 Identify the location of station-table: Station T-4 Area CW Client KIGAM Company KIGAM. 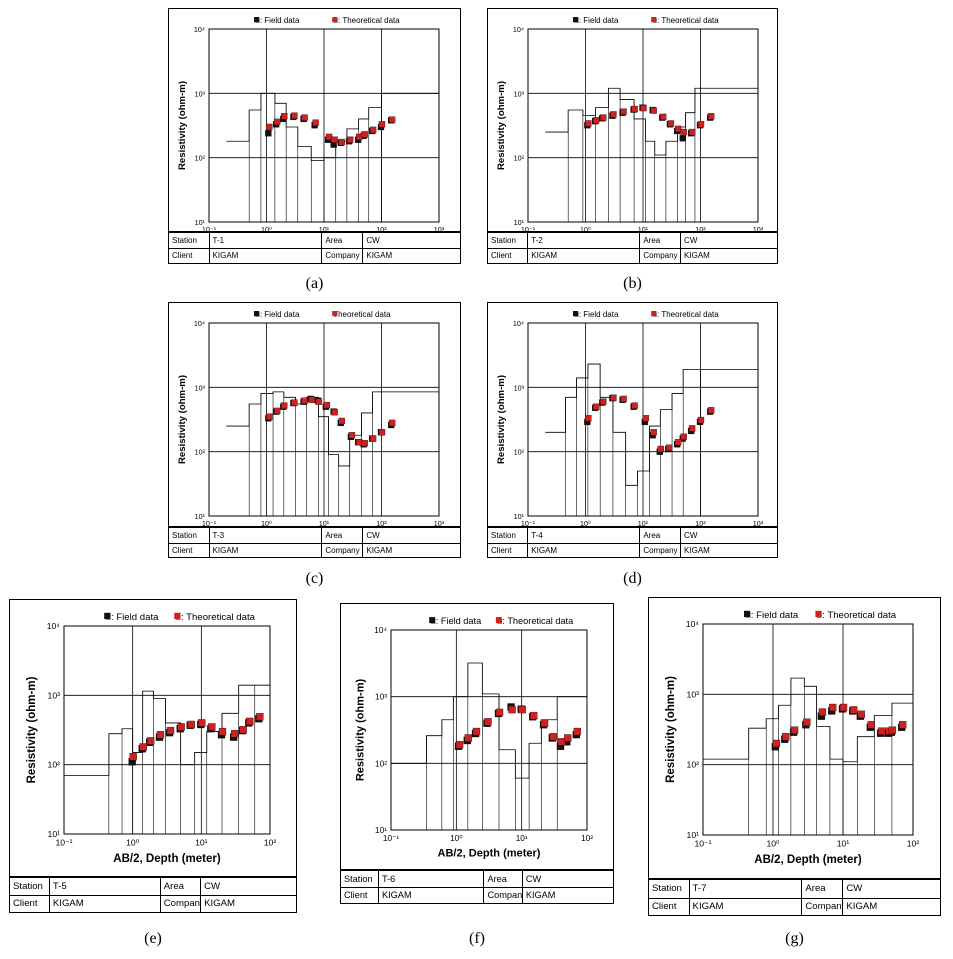
(632, 542).